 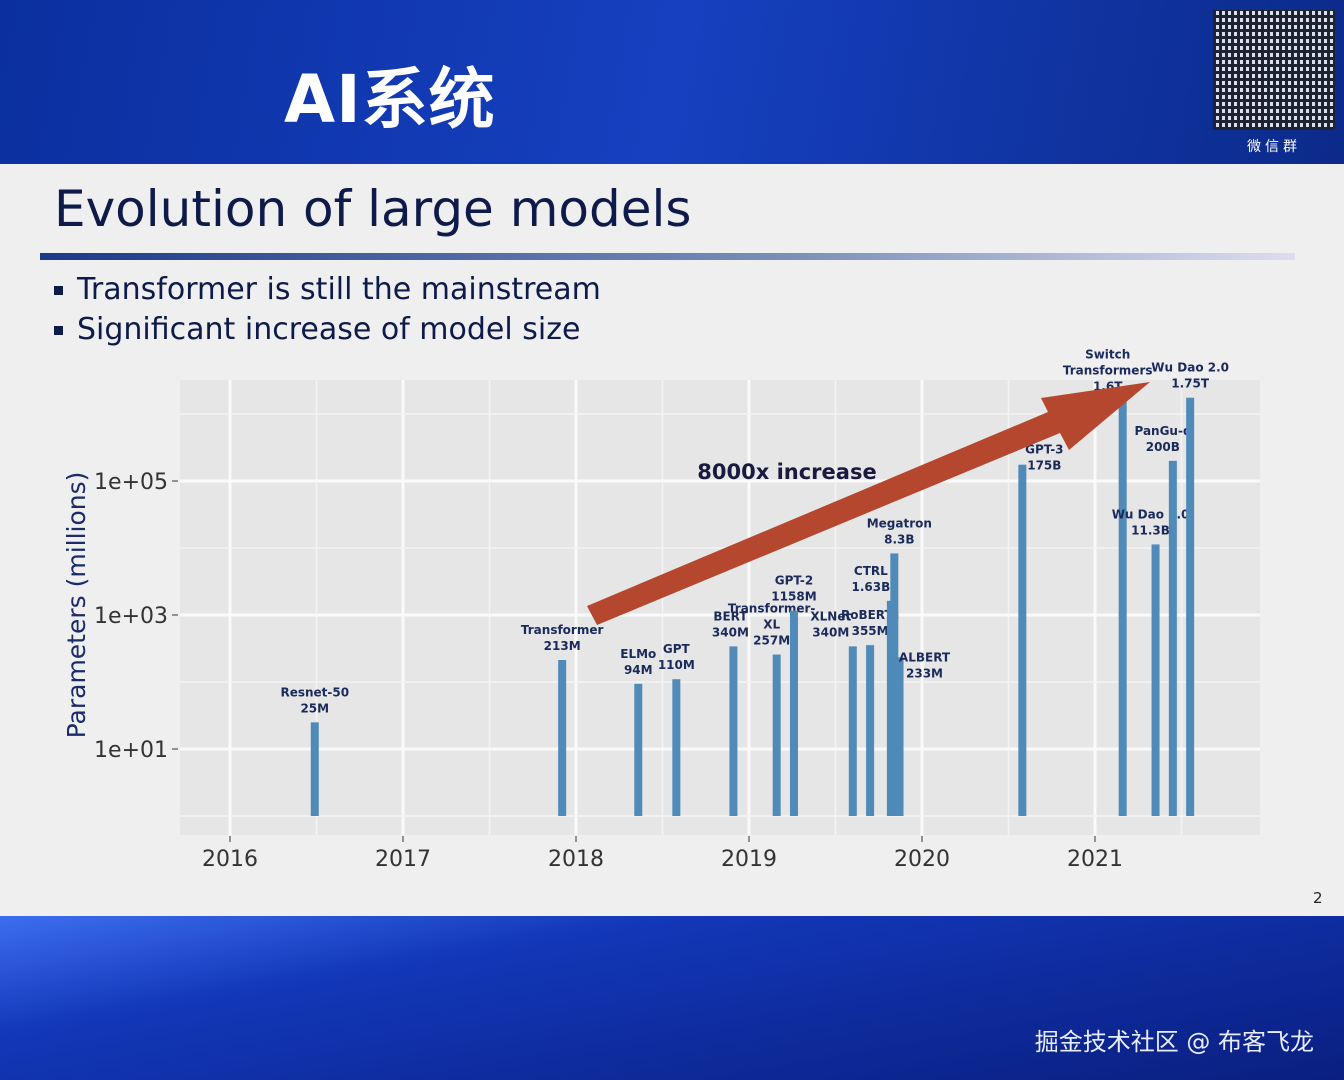 What do you see at coordinates (776, 735) in the screenshot?
I see `bar-transformer-xl` at bounding box center [776, 735].